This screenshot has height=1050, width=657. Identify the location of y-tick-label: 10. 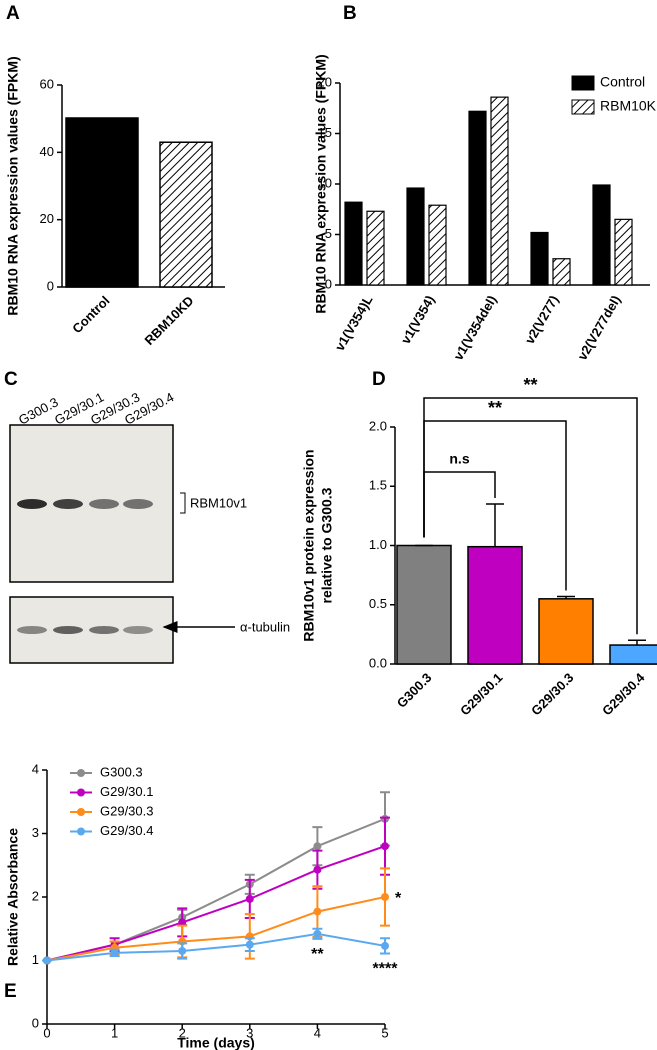
(325, 182).